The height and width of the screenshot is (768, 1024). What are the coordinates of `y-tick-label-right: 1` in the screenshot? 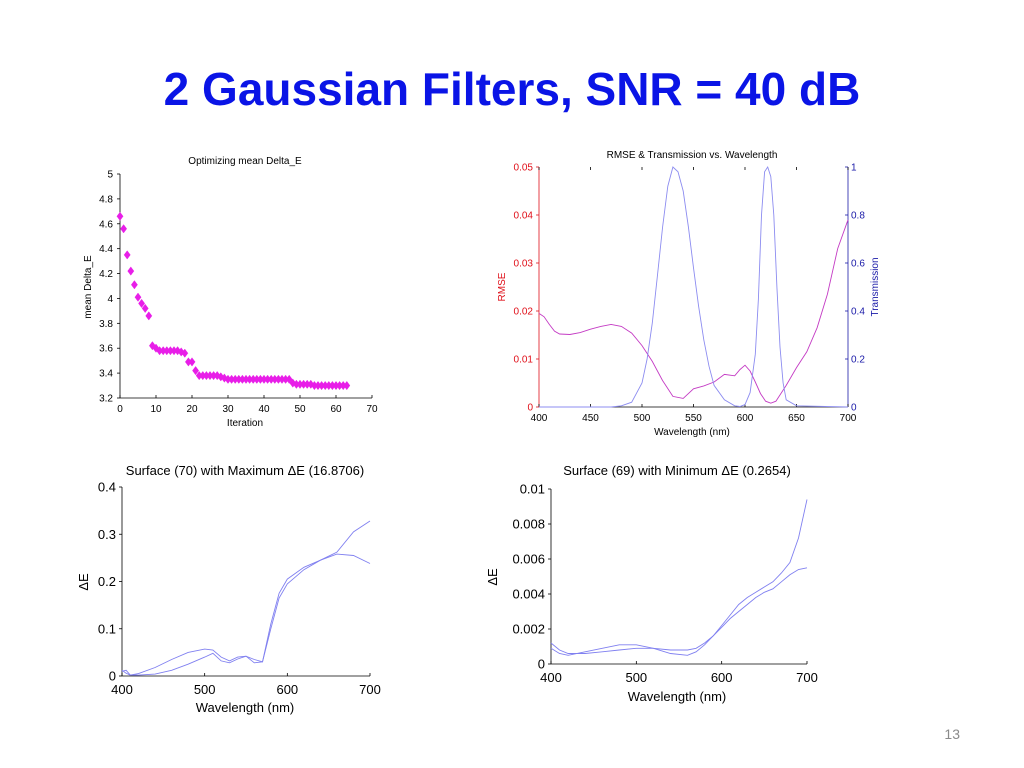 It's located at (854, 168).